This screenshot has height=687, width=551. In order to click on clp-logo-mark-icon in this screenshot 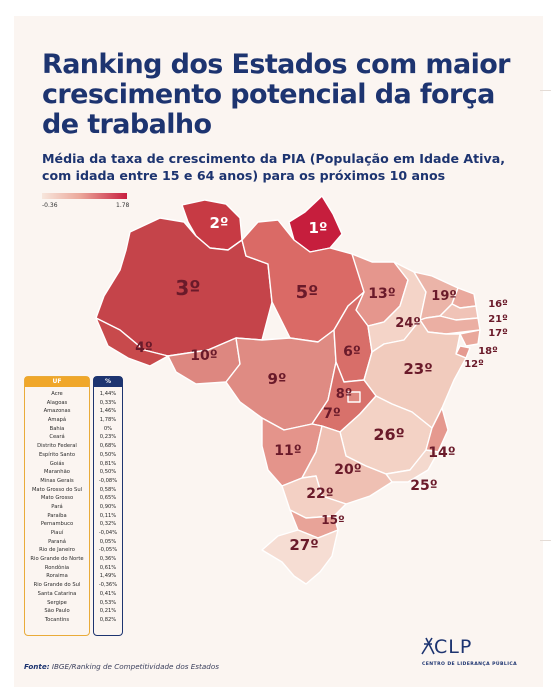, I will do `click(428, 646)`.